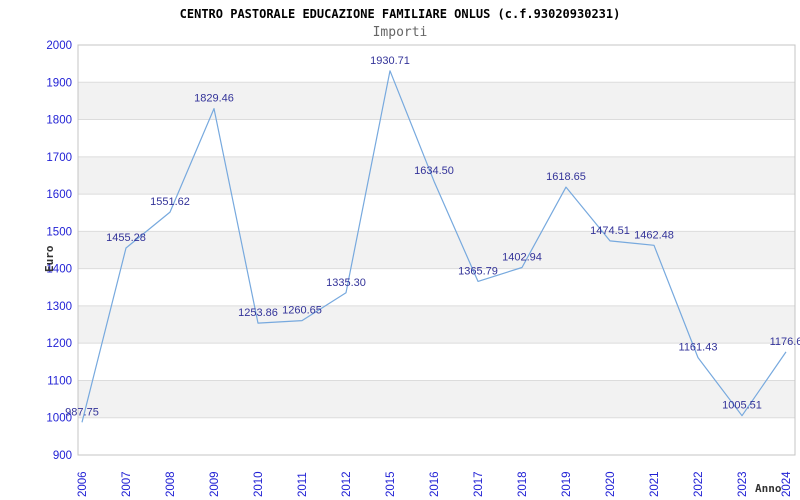 The image size is (800, 500). I want to click on point-label: 1005.51, so click(742, 406).